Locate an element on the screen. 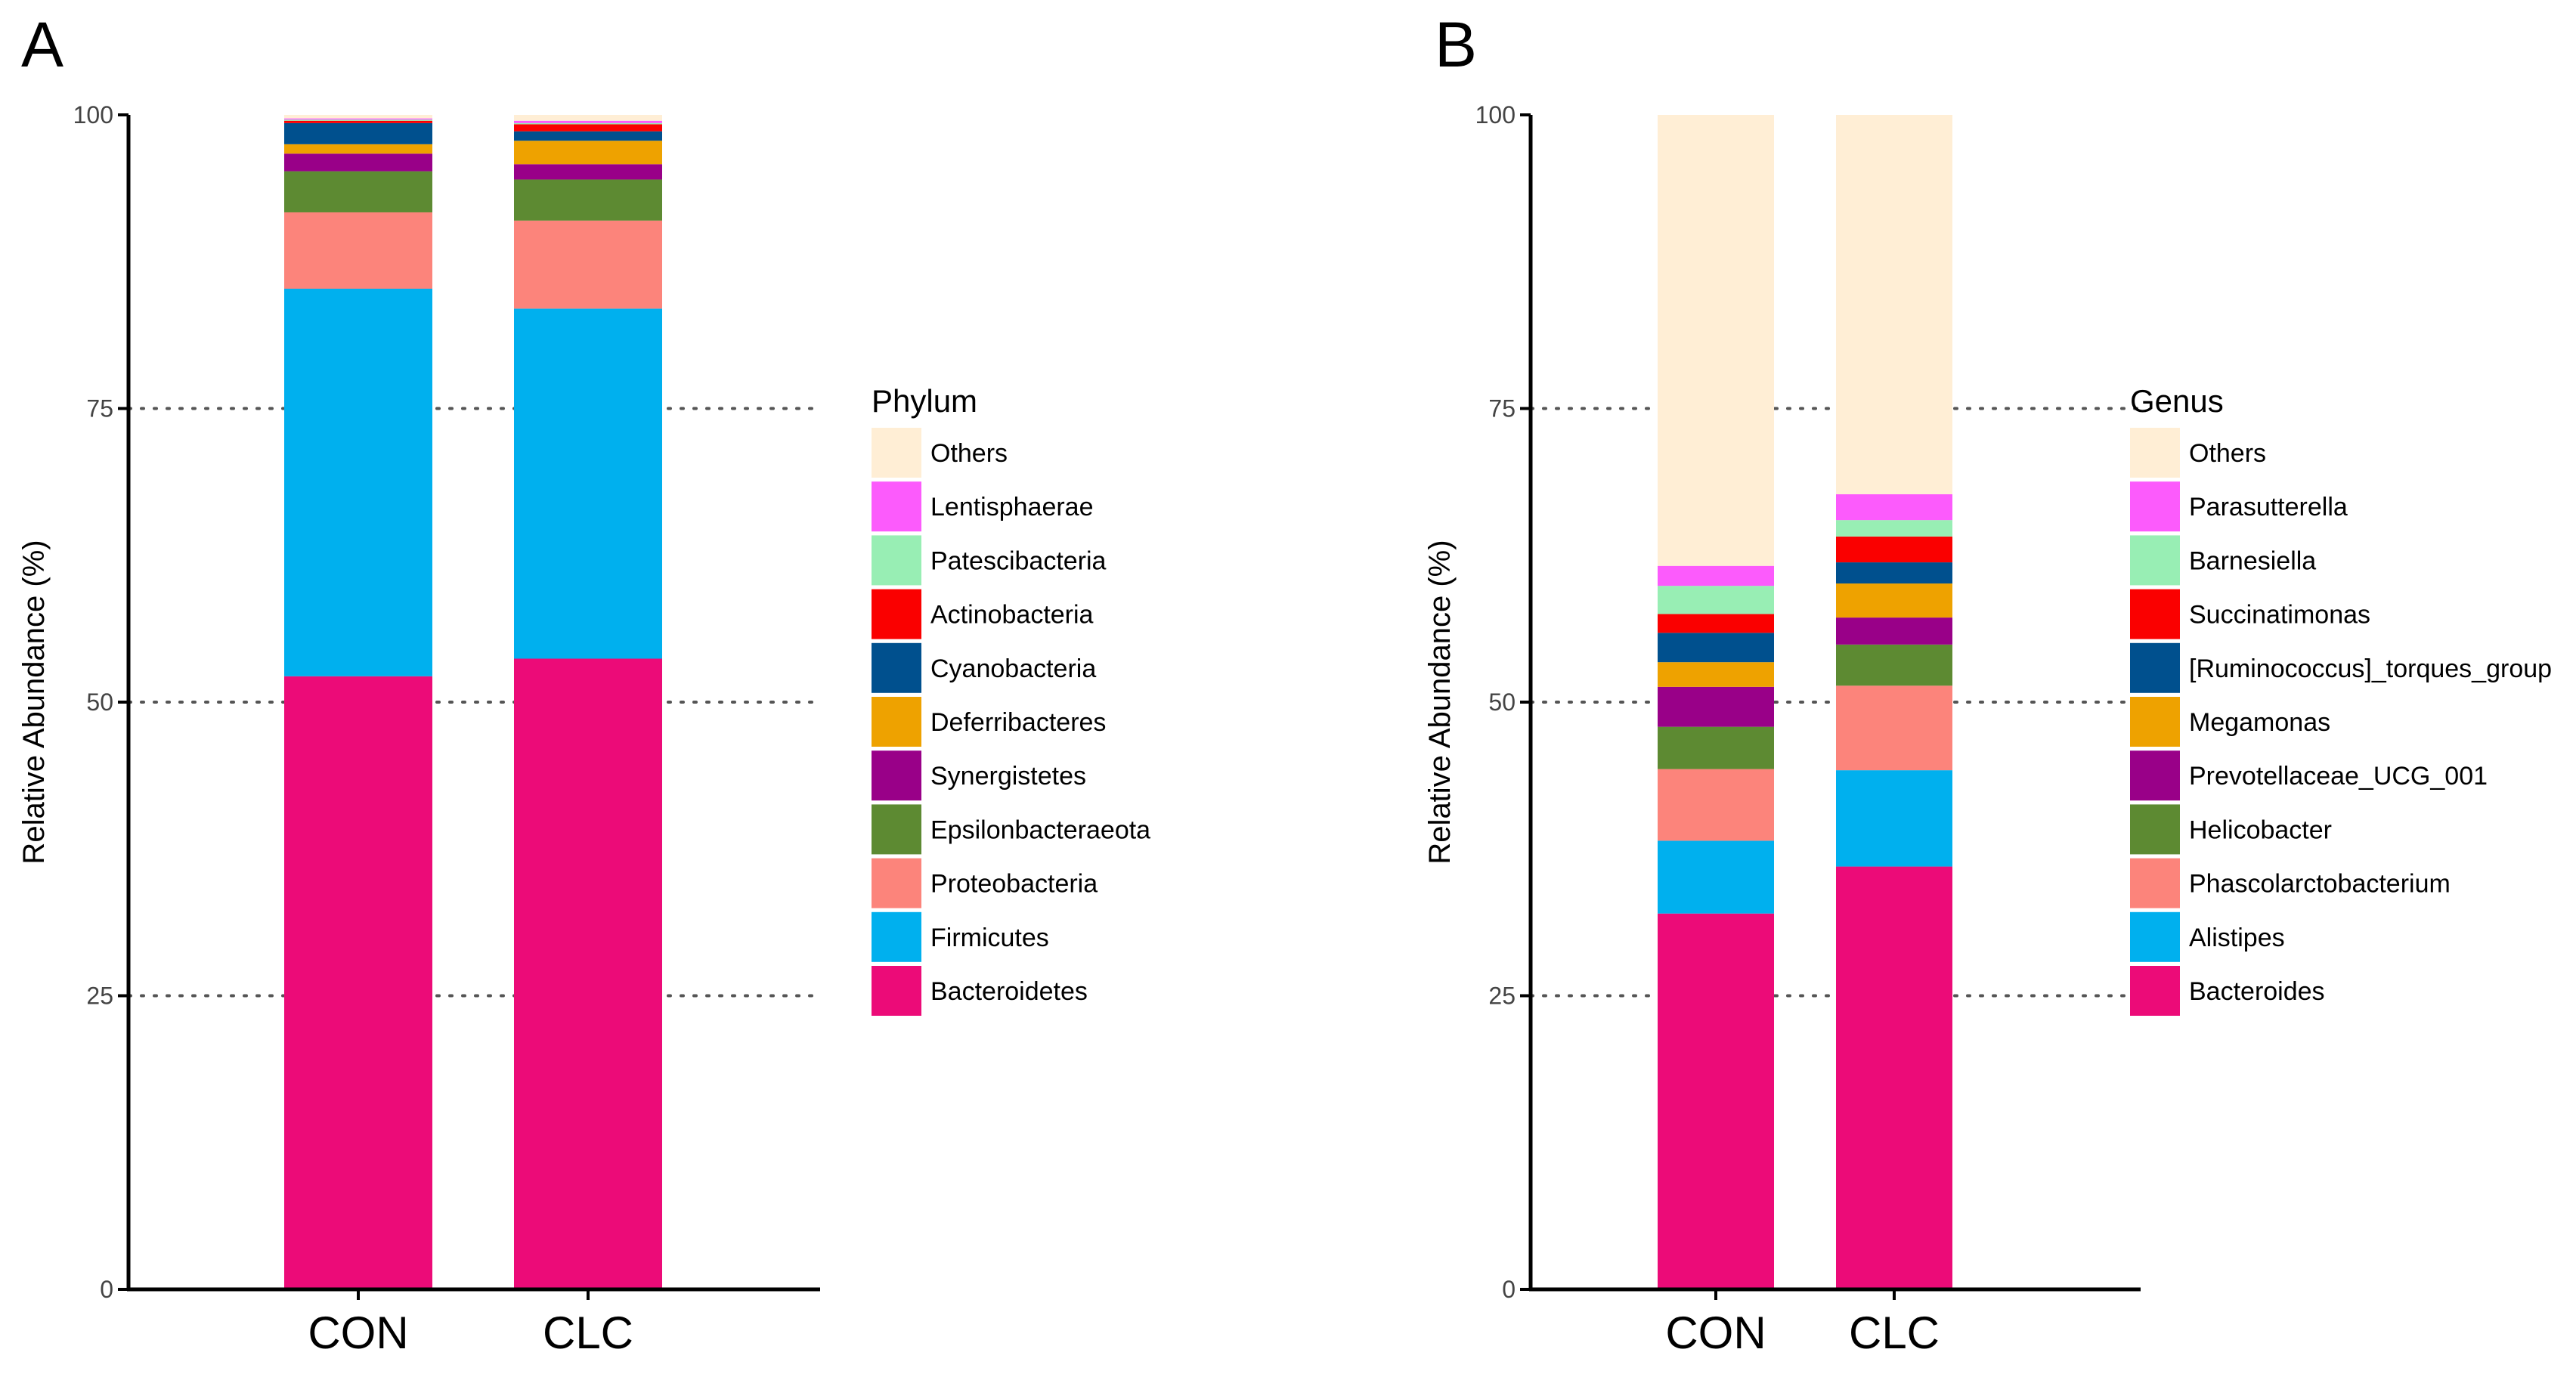 This screenshot has height=1374, width=2576. legend-label: Phascolarctobacterium is located at coordinates (2320, 885).